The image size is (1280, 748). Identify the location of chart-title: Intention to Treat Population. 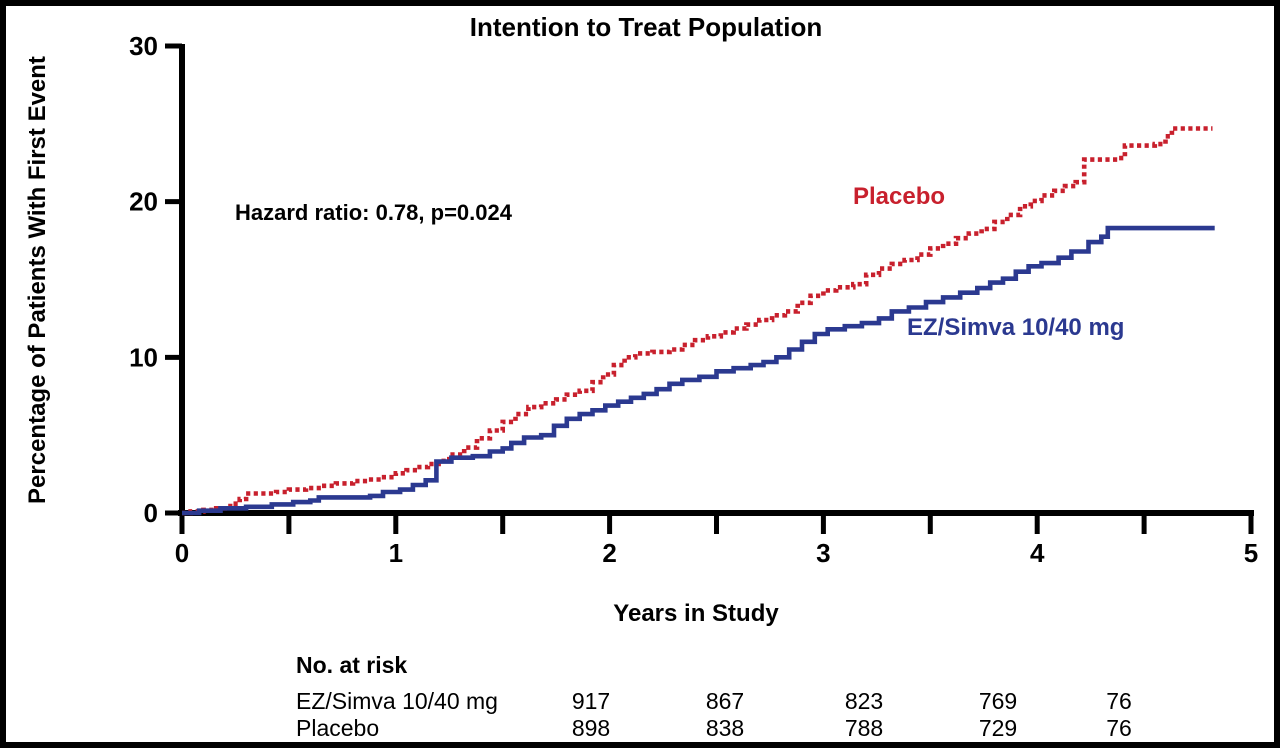
(646, 27).